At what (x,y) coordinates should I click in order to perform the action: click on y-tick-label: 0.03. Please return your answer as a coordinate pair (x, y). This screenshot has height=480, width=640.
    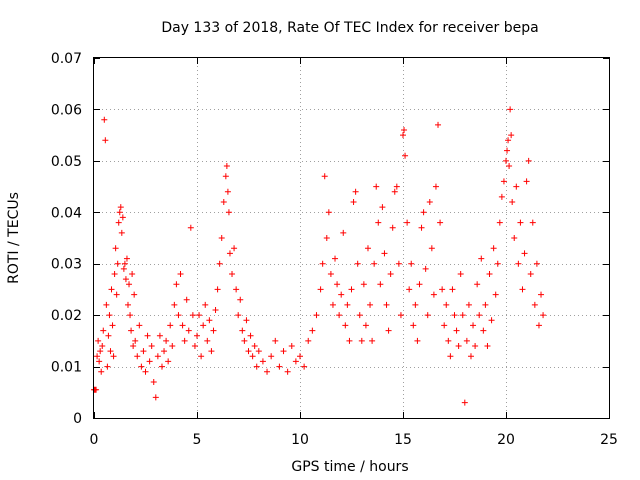
    Looking at the image, I should click on (66, 265).